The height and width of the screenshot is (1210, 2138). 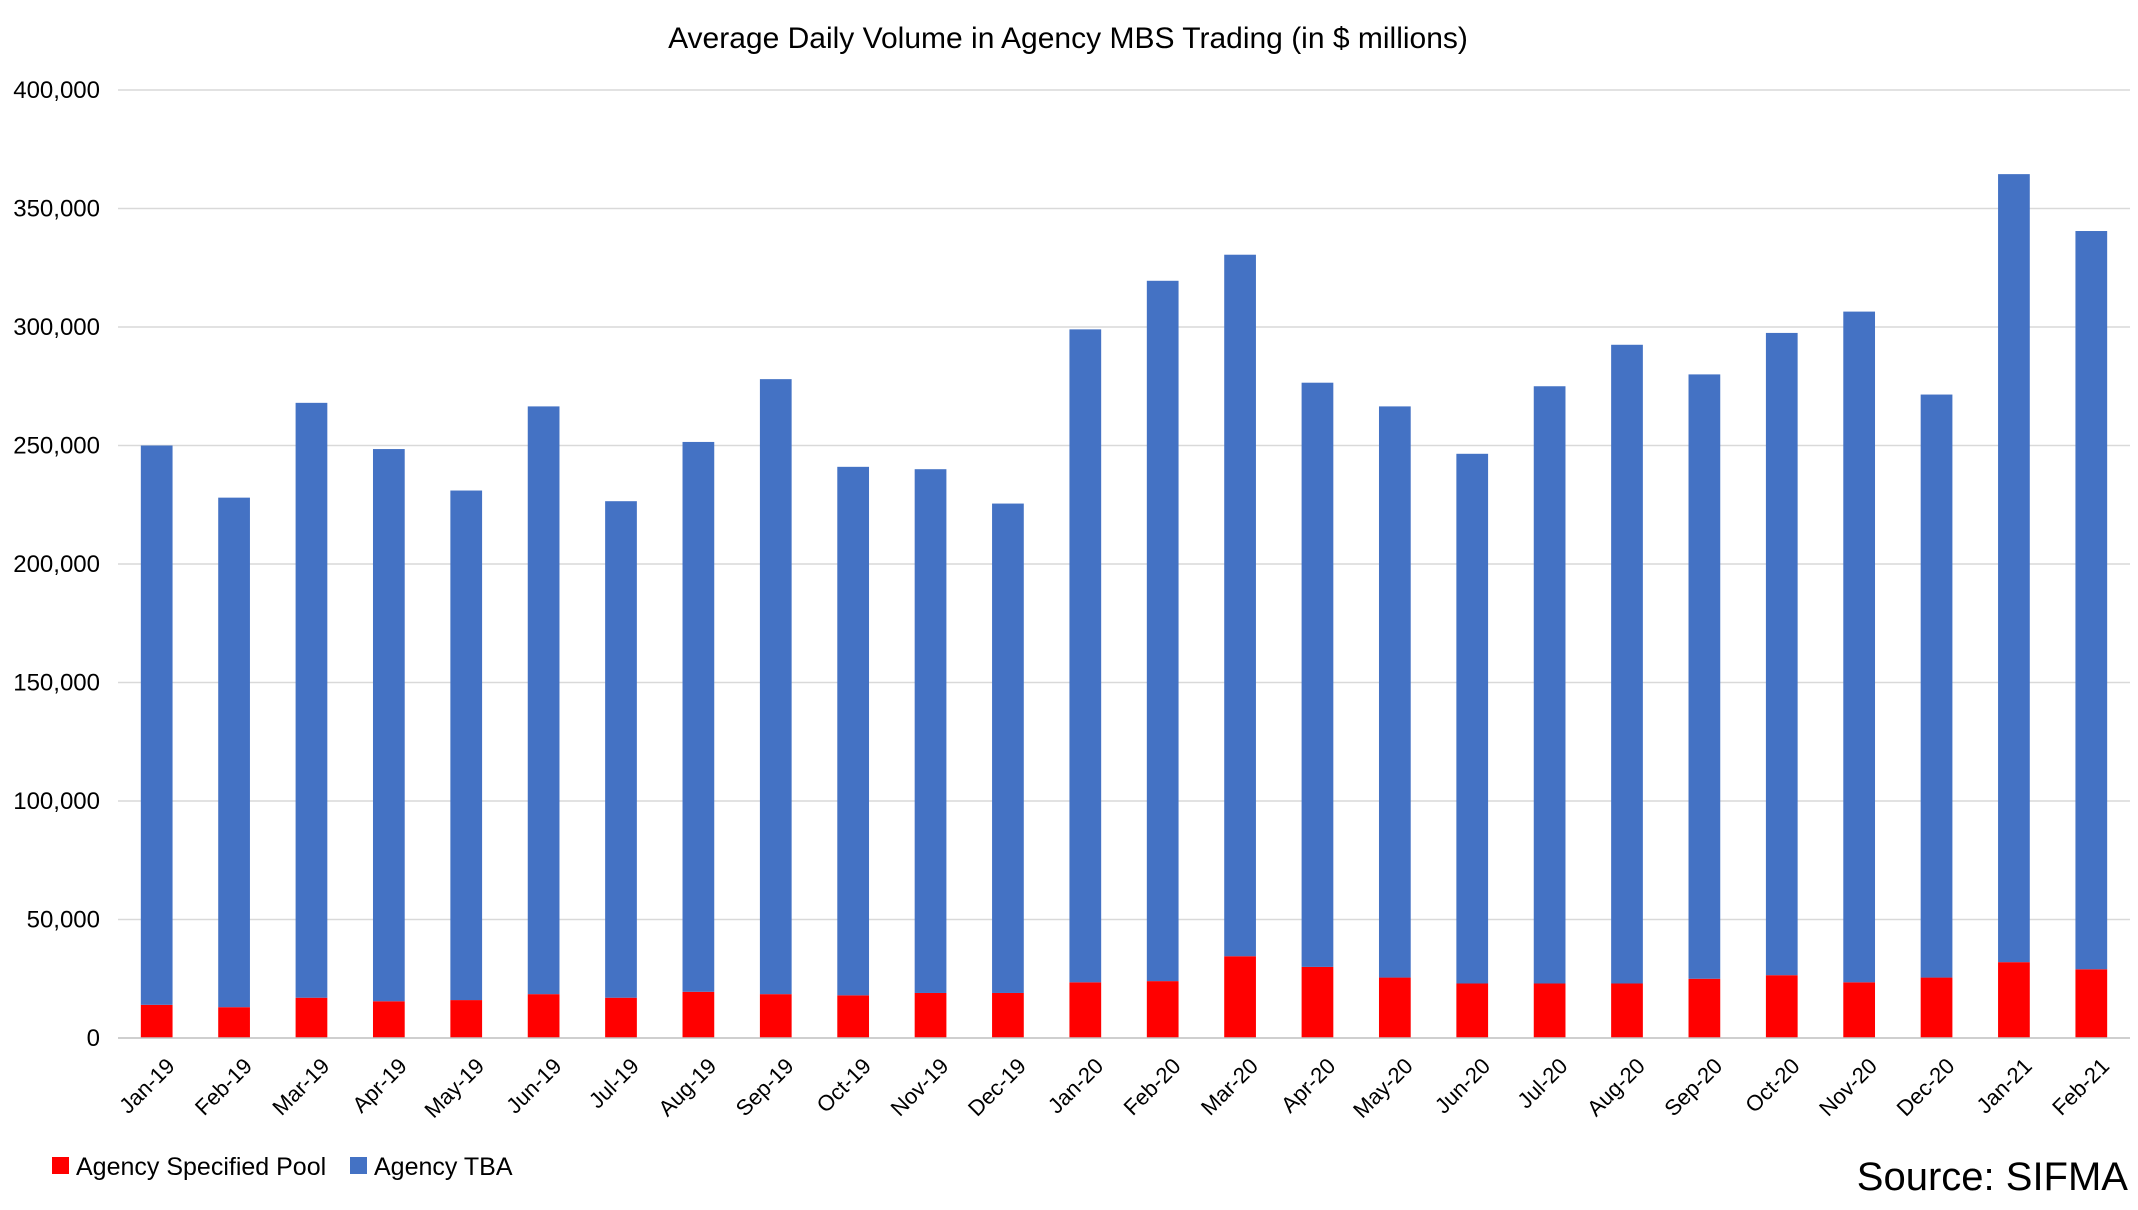 I want to click on x-tick-label: Jan-21, so click(x=2004, y=1085).